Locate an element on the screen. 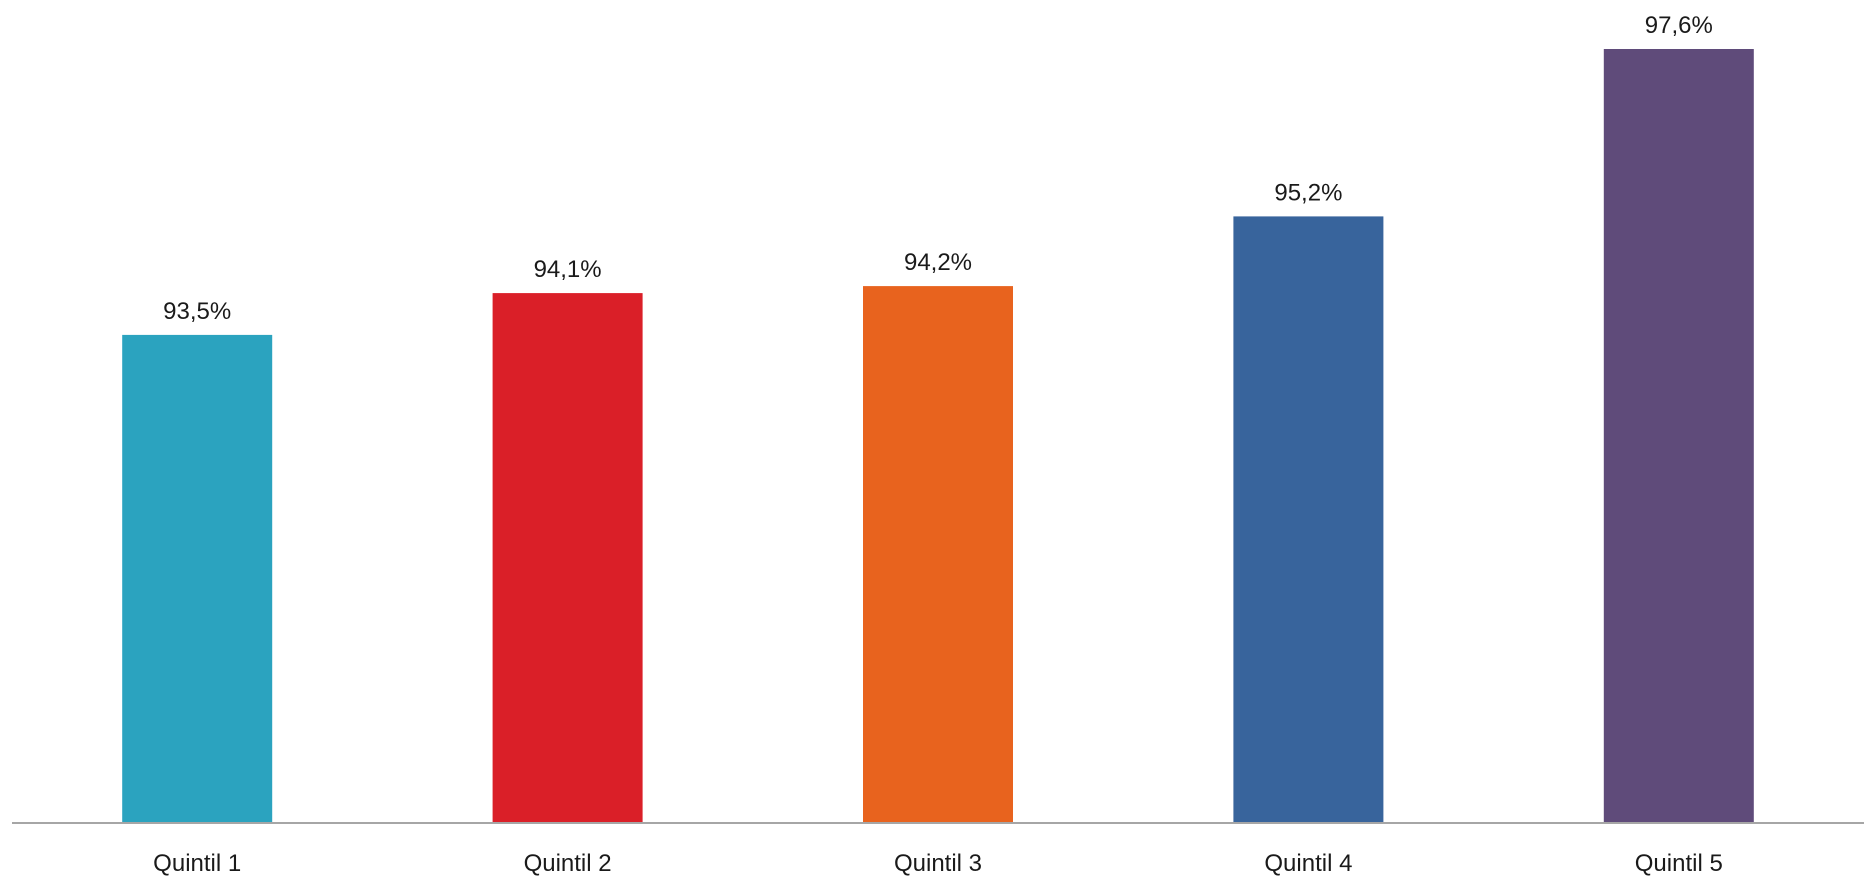 This screenshot has width=1864, height=884. category-label-4: Quintil 4 is located at coordinates (1308, 863).